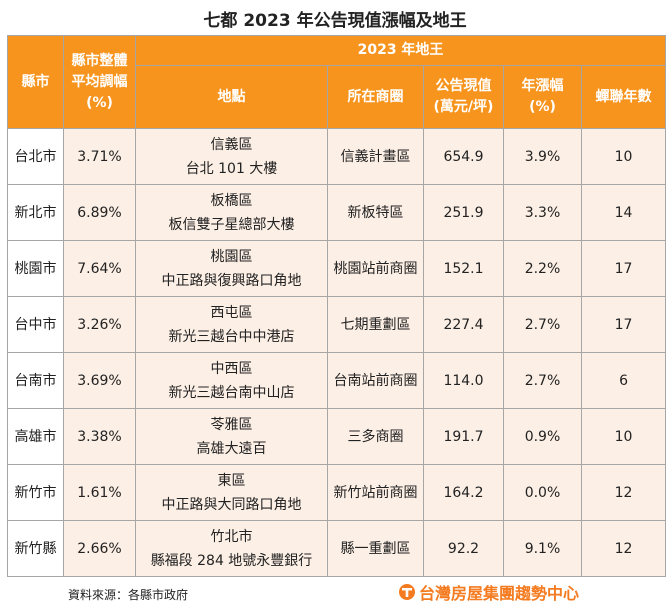  Describe the element at coordinates (35, 82) in the screenshot. I see `header-cell: 縣市` at that location.